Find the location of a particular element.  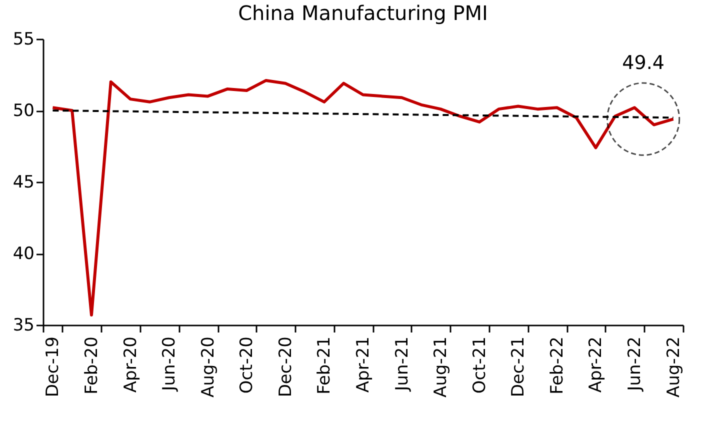

x-tick-label: Aug-20 is located at coordinates (208, 367).